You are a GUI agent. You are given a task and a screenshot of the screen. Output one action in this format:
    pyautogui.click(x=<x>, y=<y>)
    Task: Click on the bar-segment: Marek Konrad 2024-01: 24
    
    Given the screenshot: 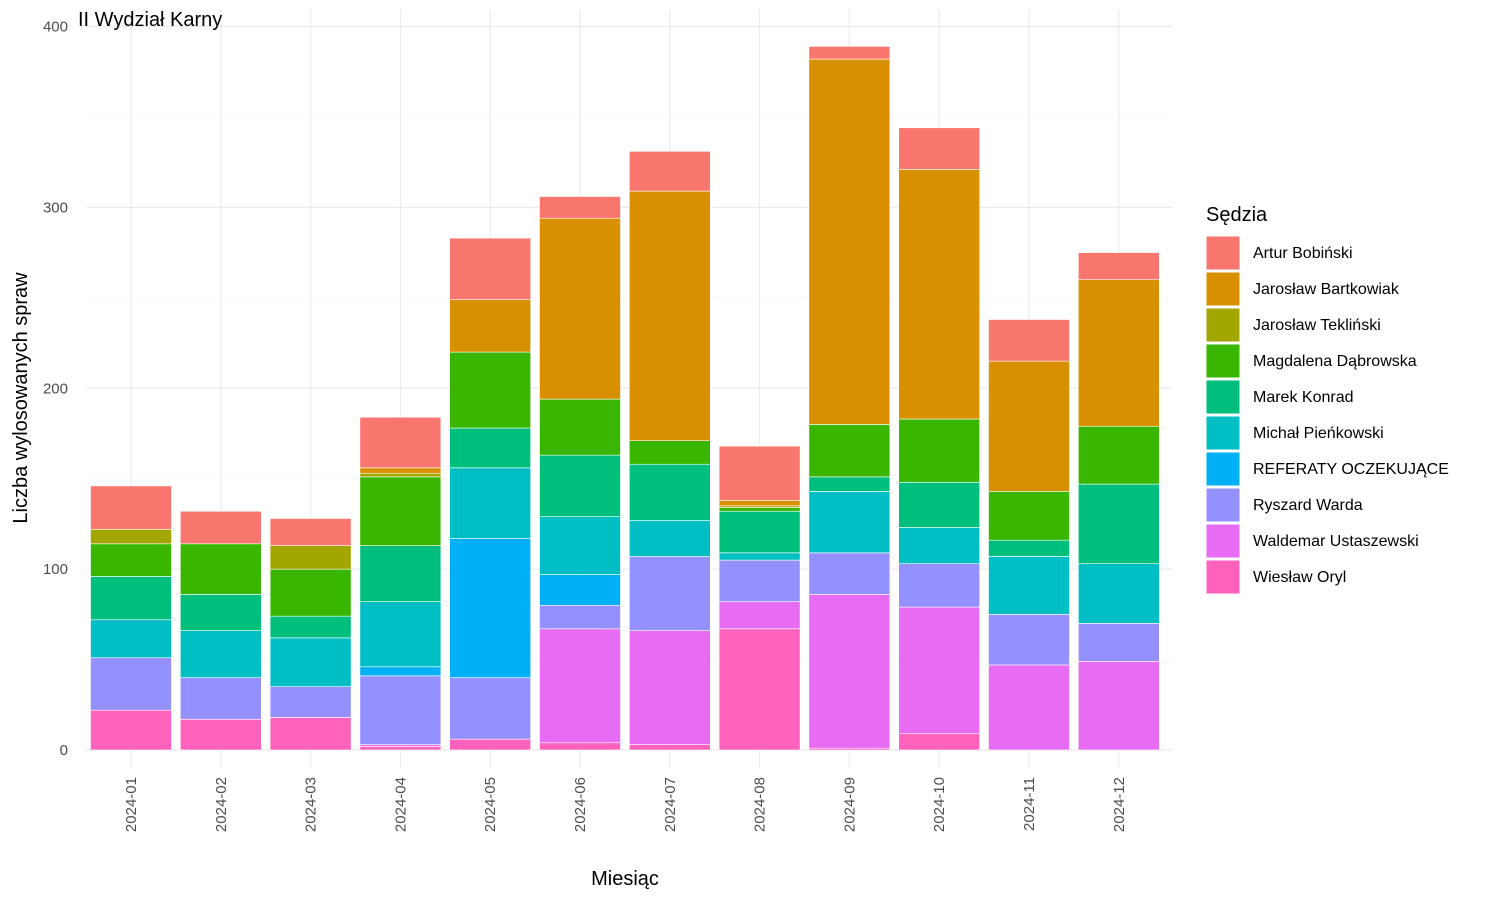 What is the action you would take?
    pyautogui.click(x=131, y=598)
    